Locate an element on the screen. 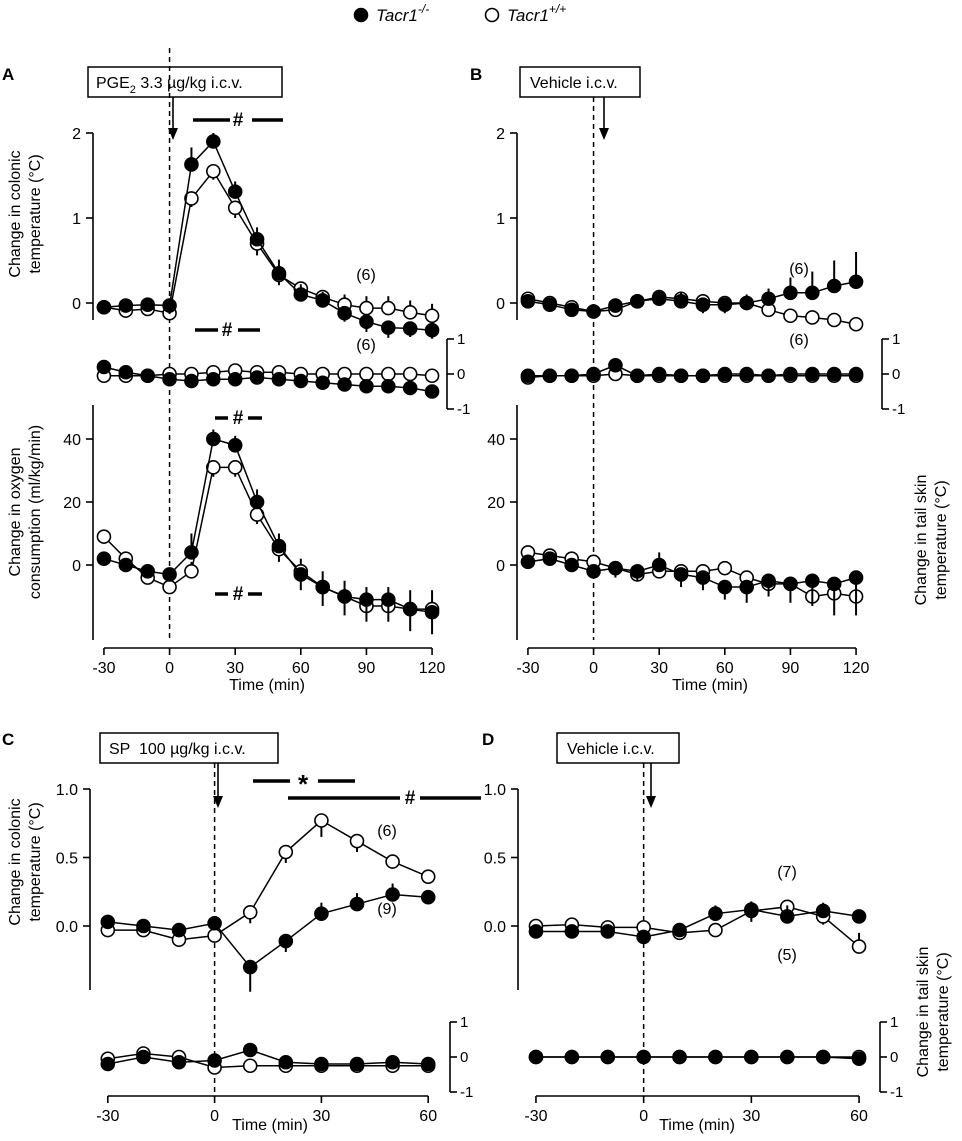 The width and height of the screenshot is (962, 1141). panel-a-oxygen-y-tick-label: 40 is located at coordinates (72, 440).